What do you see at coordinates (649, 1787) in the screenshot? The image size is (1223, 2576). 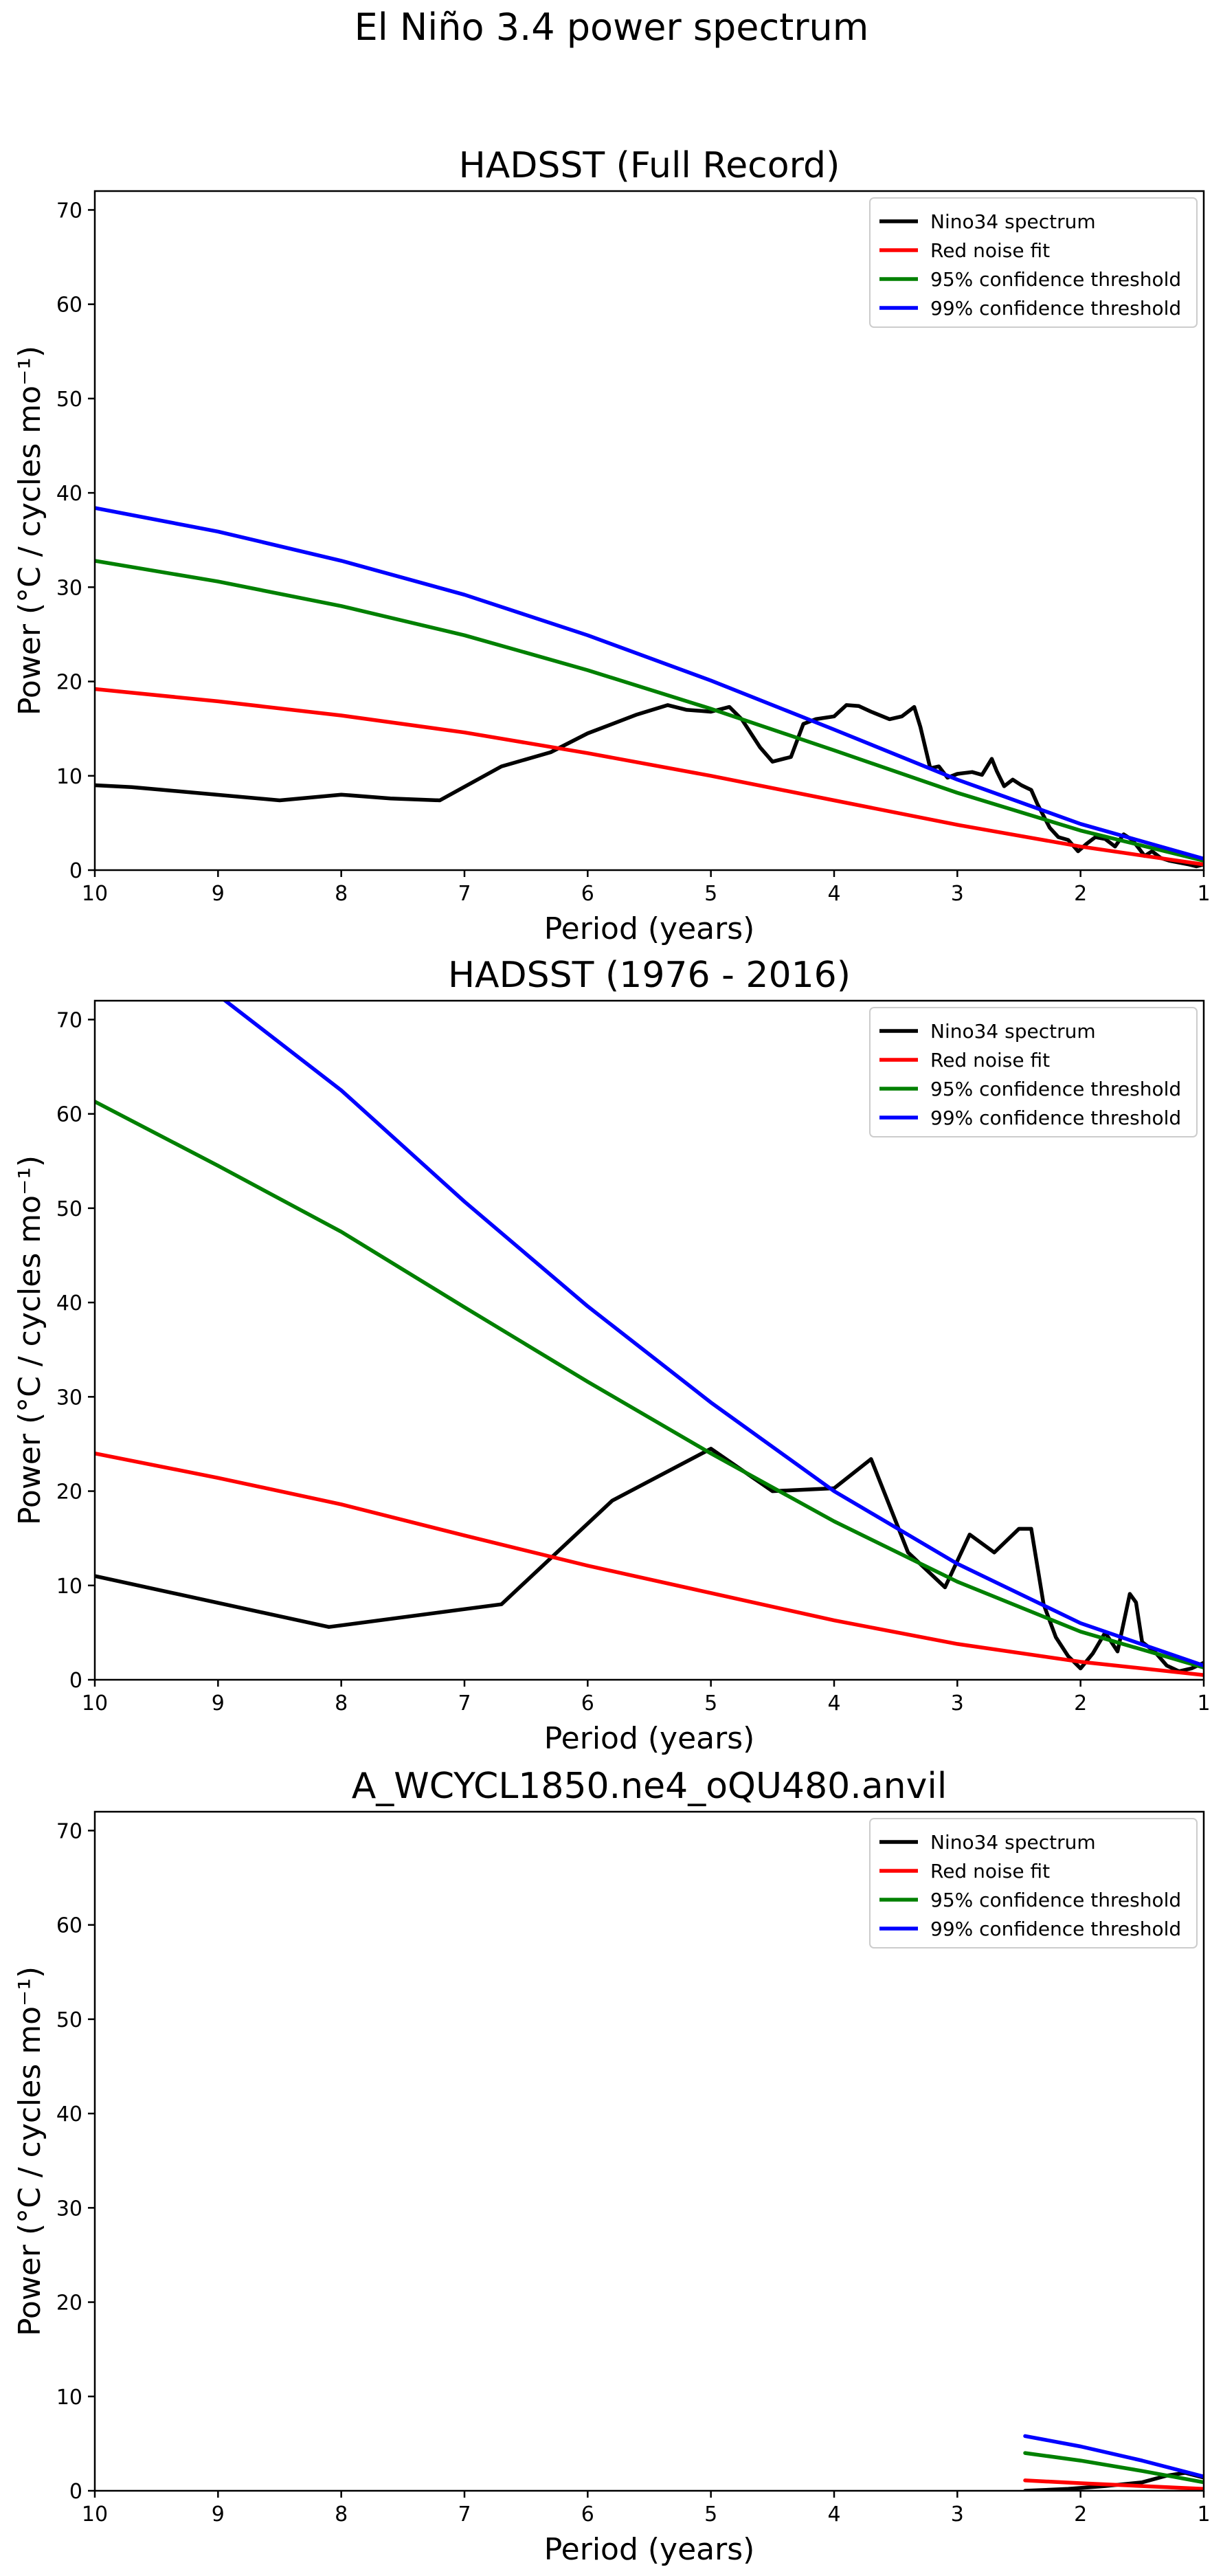 I see `chart-title: A_WCYCL1850.ne4_oQU480.anvil` at bounding box center [649, 1787].